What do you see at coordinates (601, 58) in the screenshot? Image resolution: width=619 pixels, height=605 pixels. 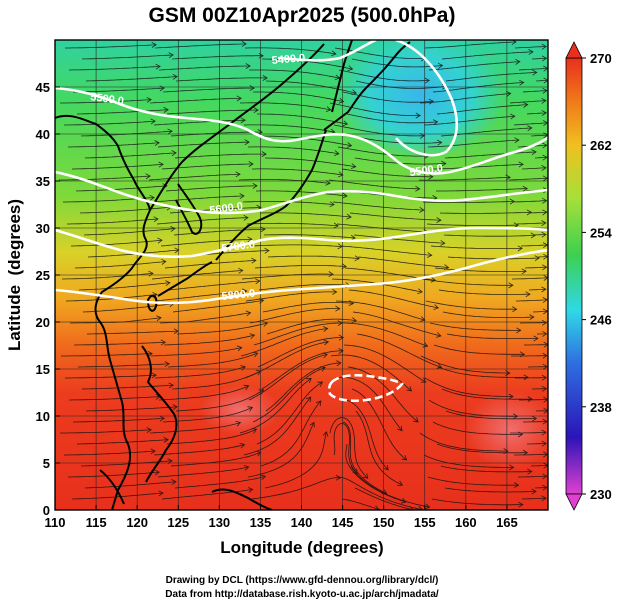 I see `colorbar-tick-label: 270` at bounding box center [601, 58].